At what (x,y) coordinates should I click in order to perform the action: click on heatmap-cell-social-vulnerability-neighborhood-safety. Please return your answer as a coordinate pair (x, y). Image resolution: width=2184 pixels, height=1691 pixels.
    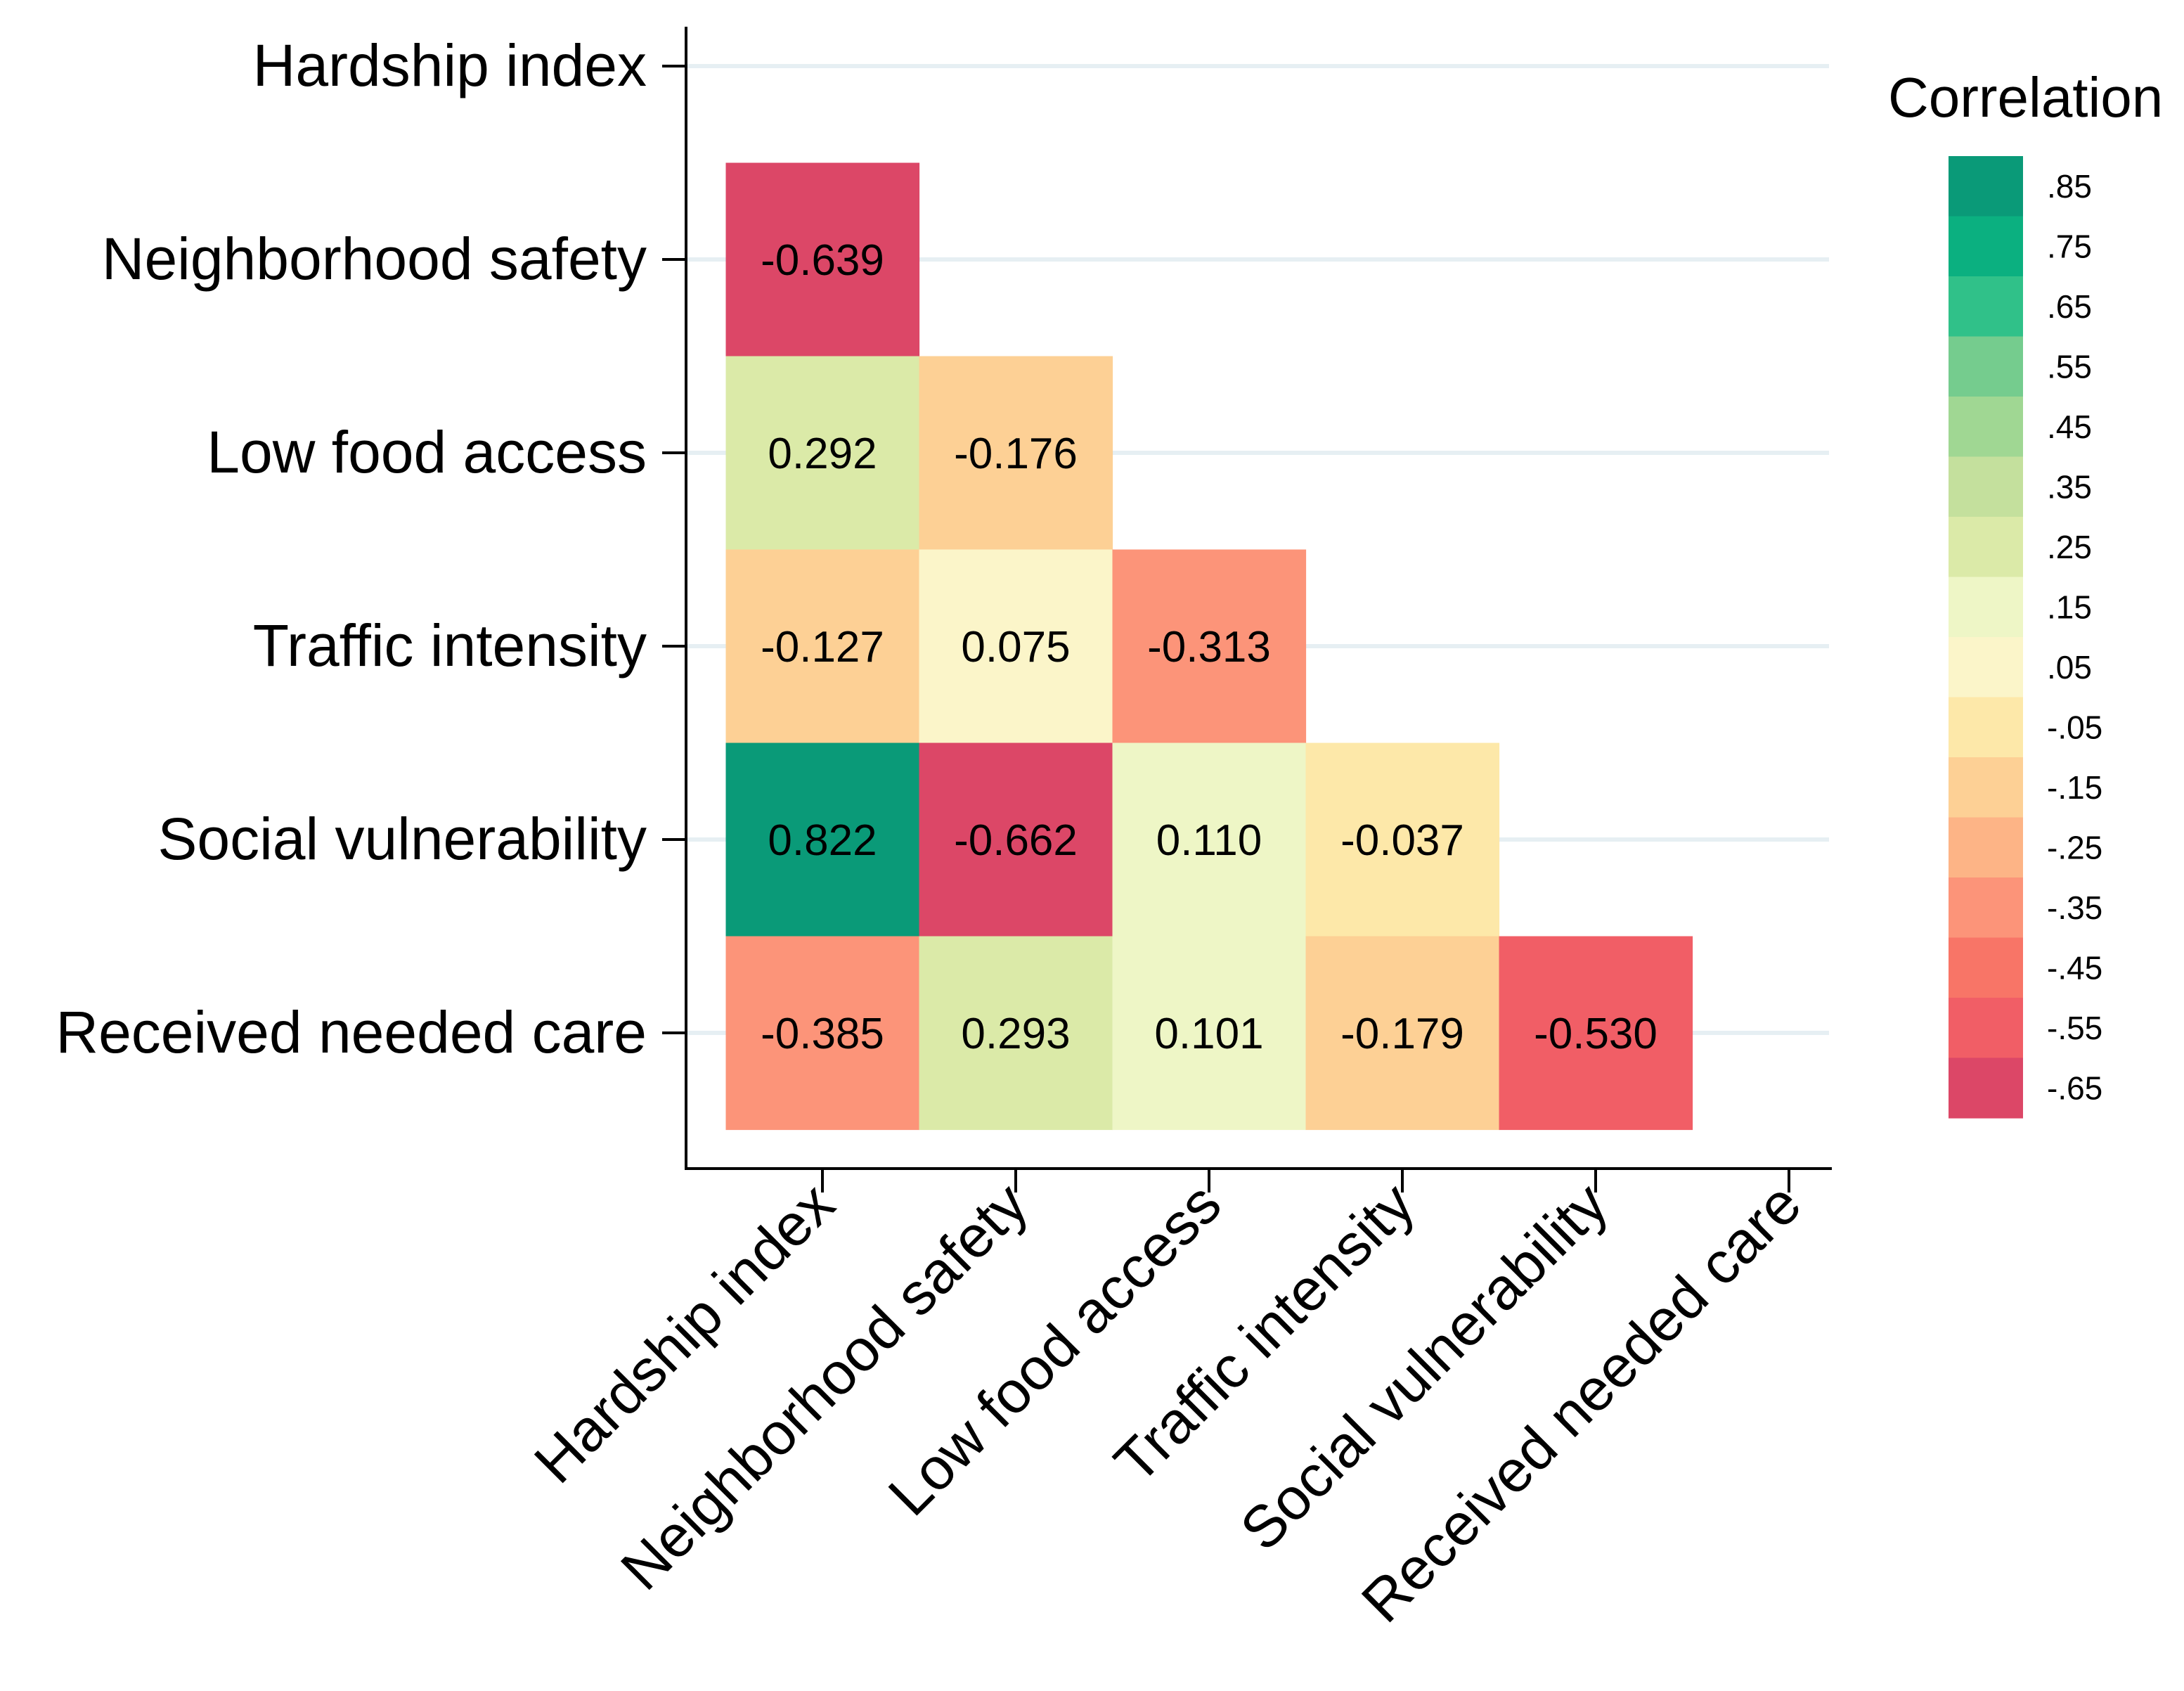
    Looking at the image, I should click on (1016, 839).